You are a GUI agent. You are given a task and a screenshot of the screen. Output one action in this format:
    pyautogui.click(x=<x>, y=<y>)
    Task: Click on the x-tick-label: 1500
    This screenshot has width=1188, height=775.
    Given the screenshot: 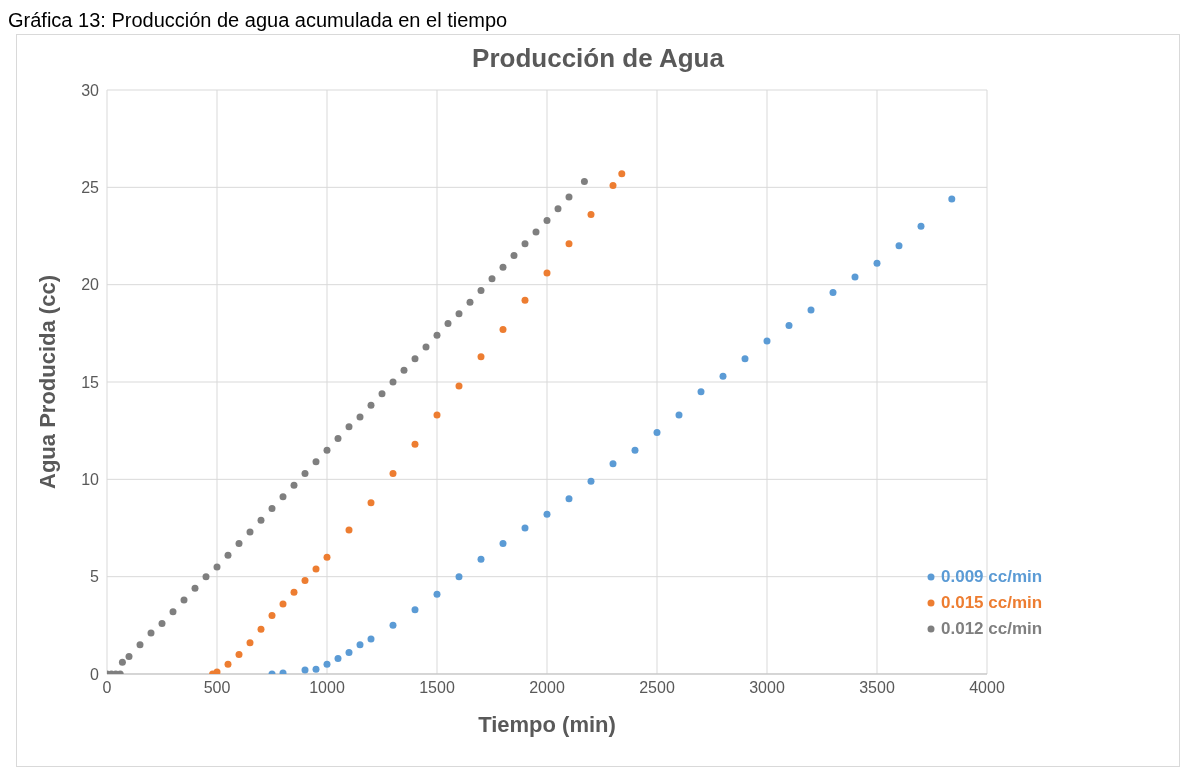 What is the action you would take?
    pyautogui.click(x=437, y=688)
    